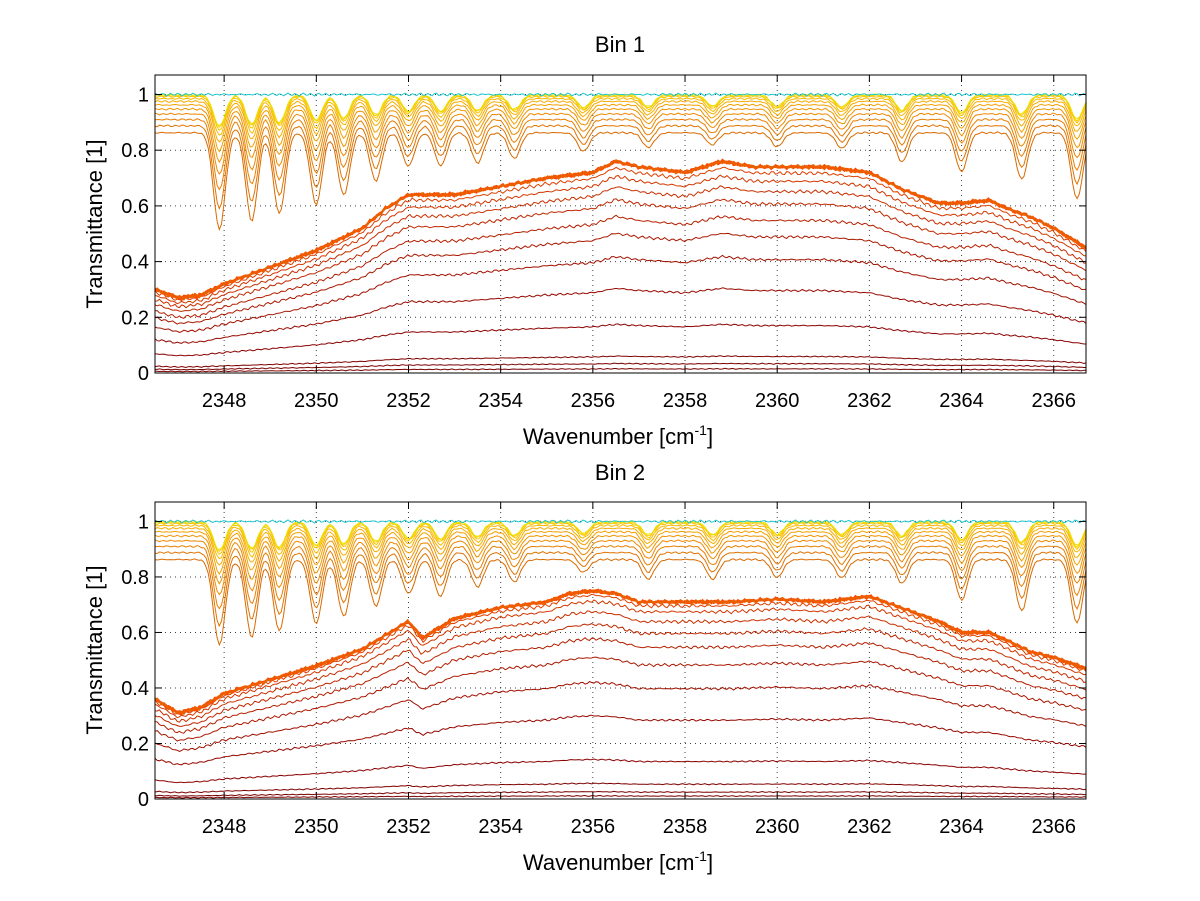 This screenshot has height=901, width=1200. I want to click on chart-title: Bin 2, so click(620, 472).